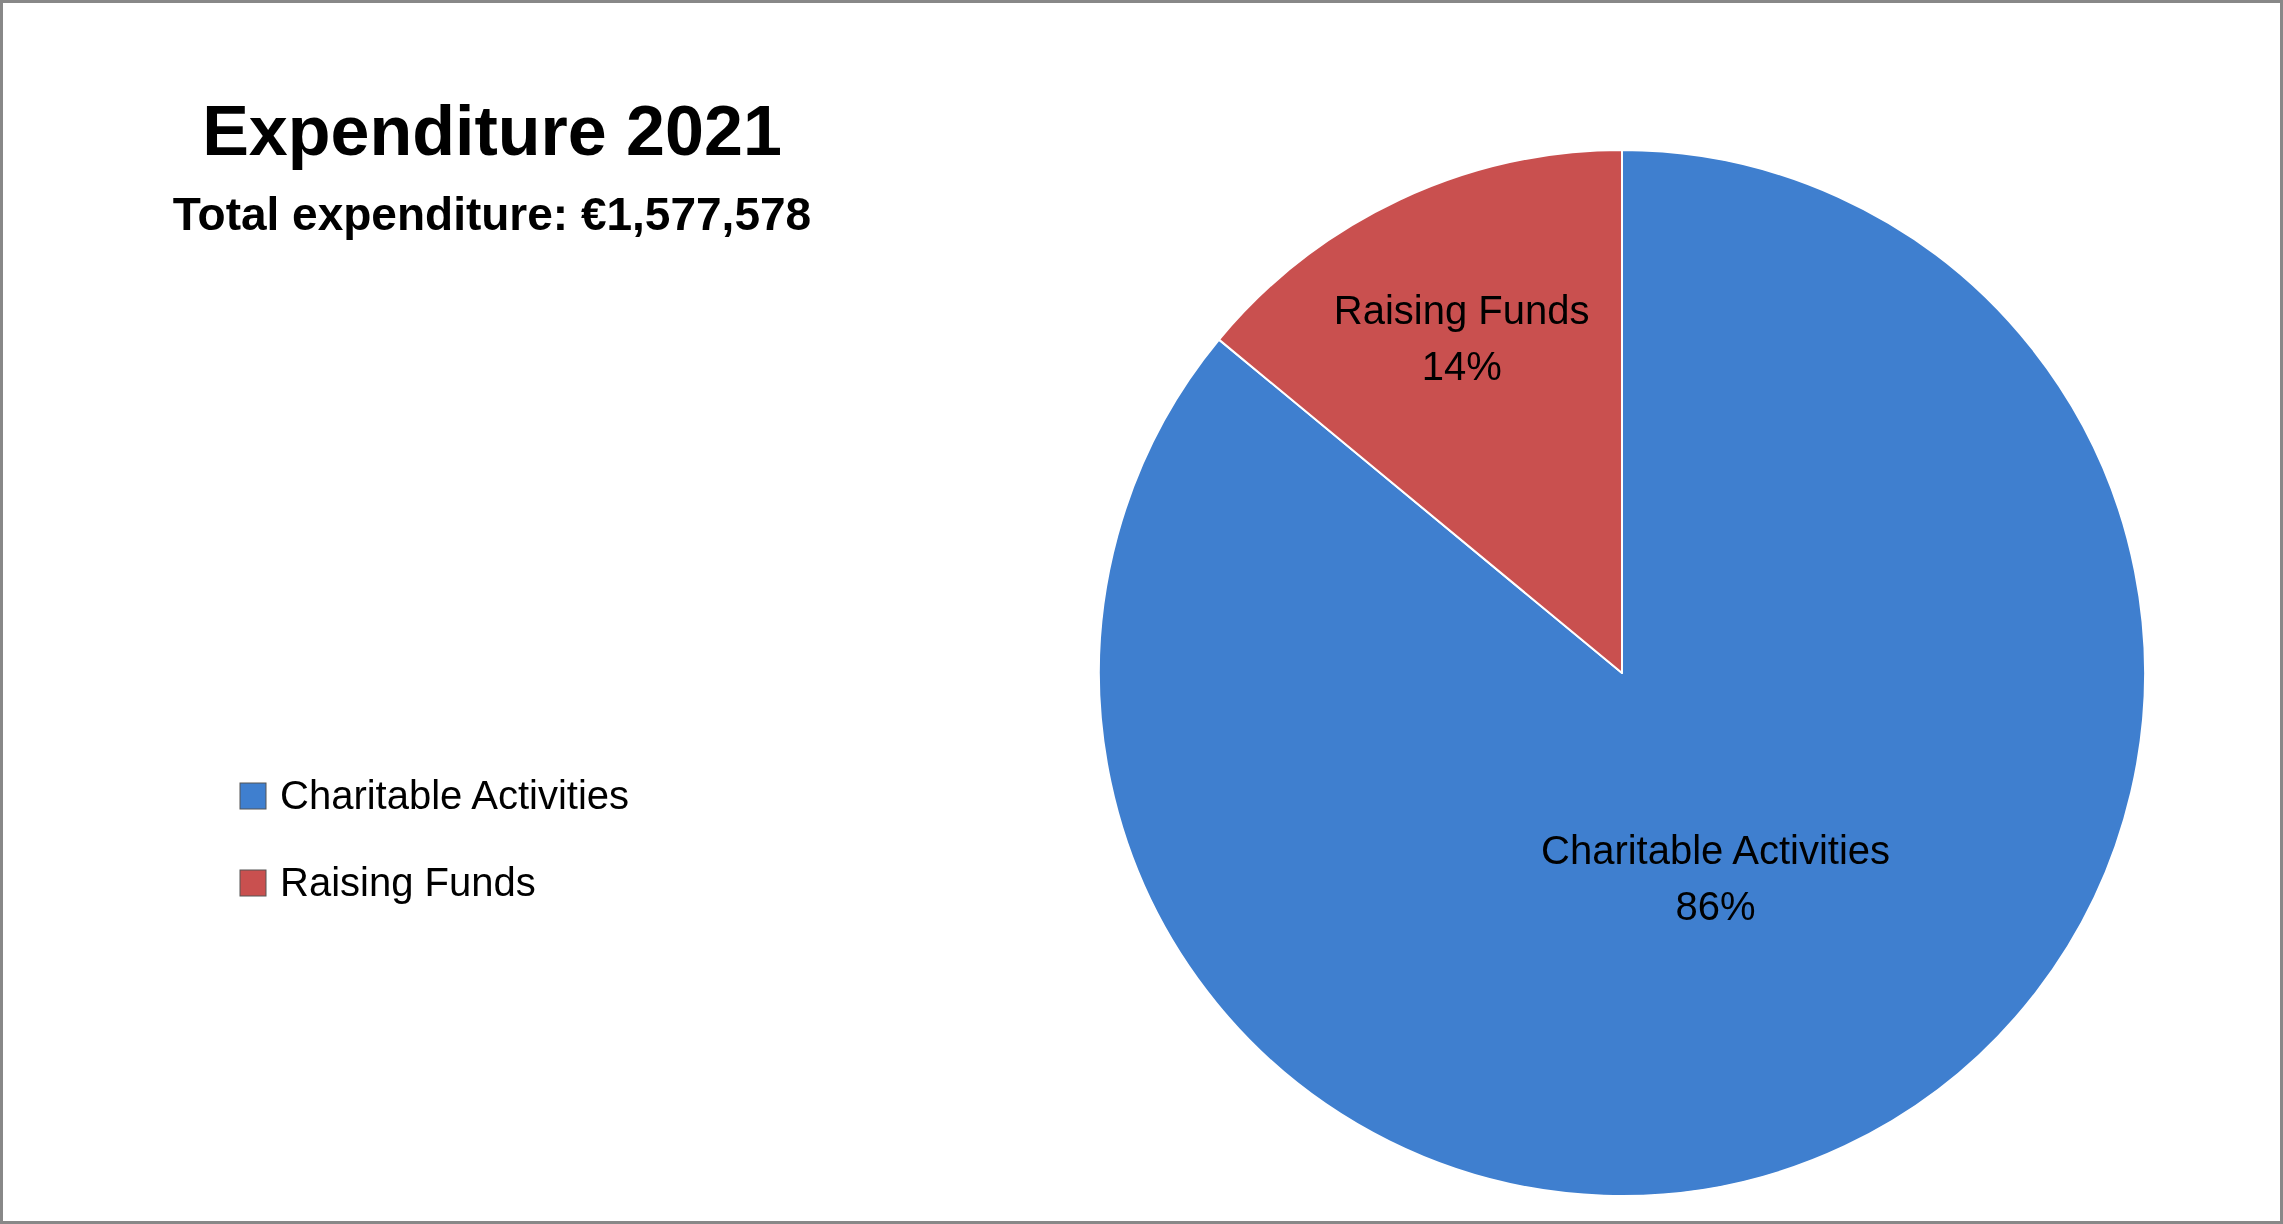 The height and width of the screenshot is (1224, 2283). Describe the element at coordinates (492, 131) in the screenshot. I see `chart-title: Expenditure 2021` at that location.